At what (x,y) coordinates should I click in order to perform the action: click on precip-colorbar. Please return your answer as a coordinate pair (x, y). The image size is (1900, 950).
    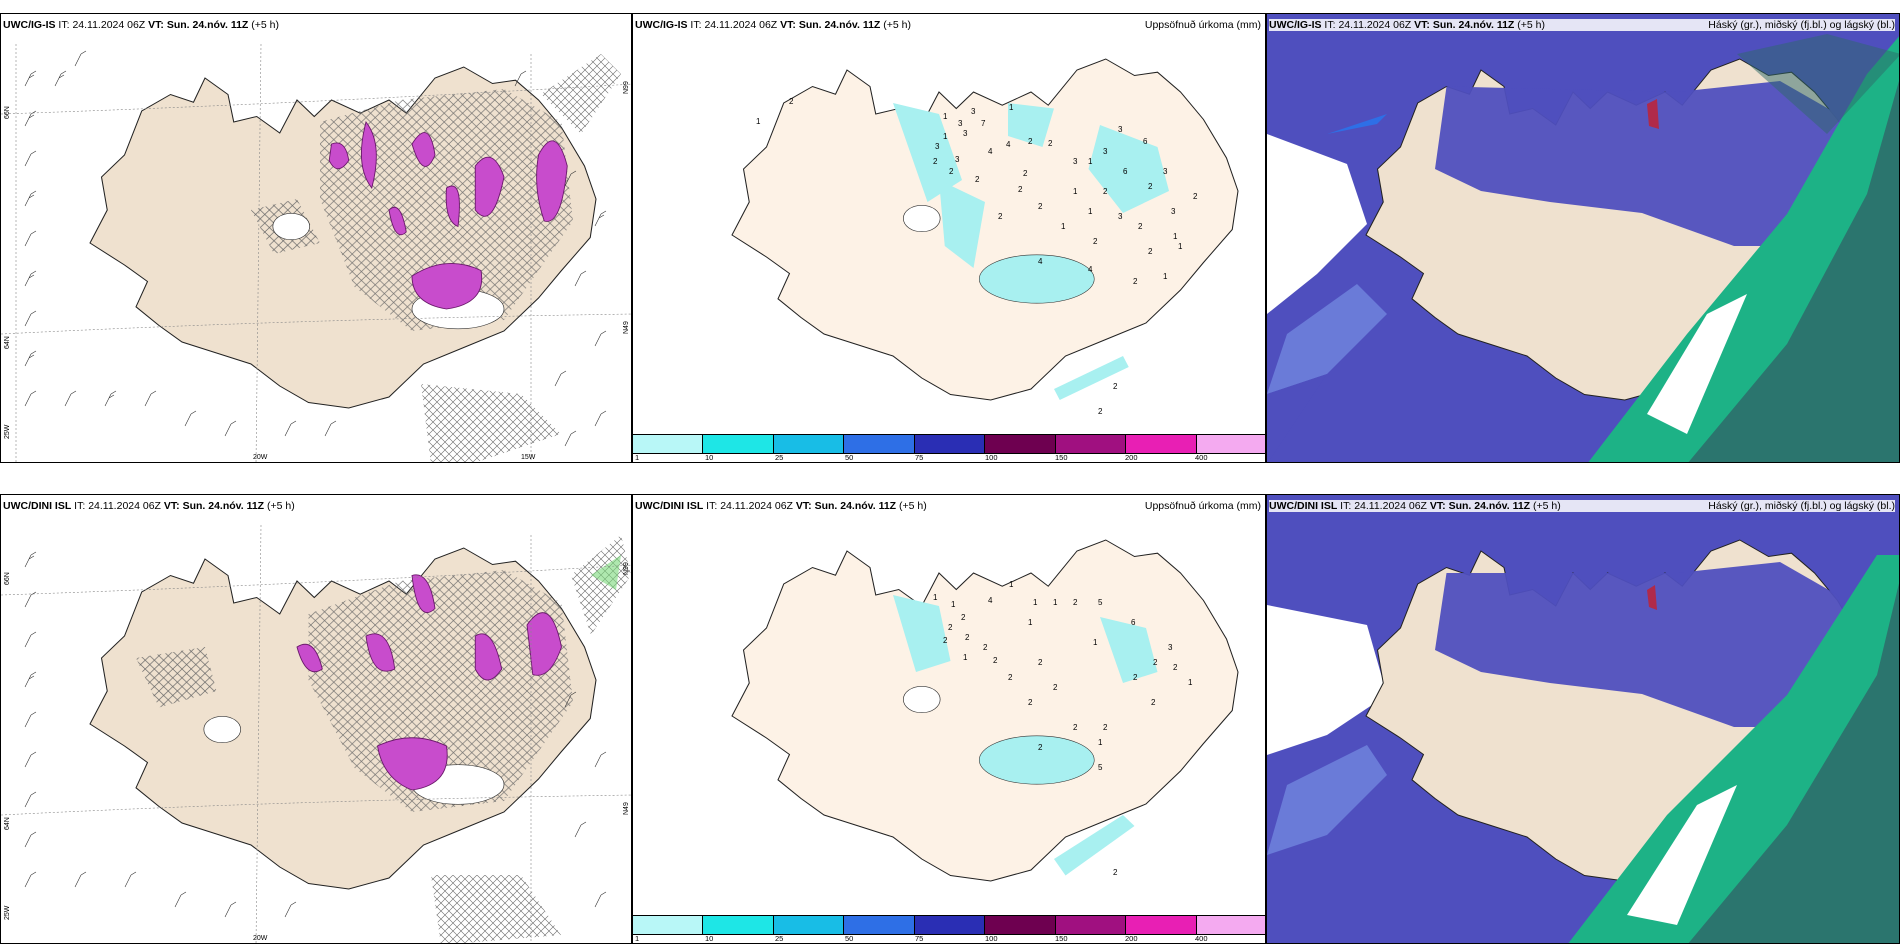
    Looking at the image, I should click on (949, 444).